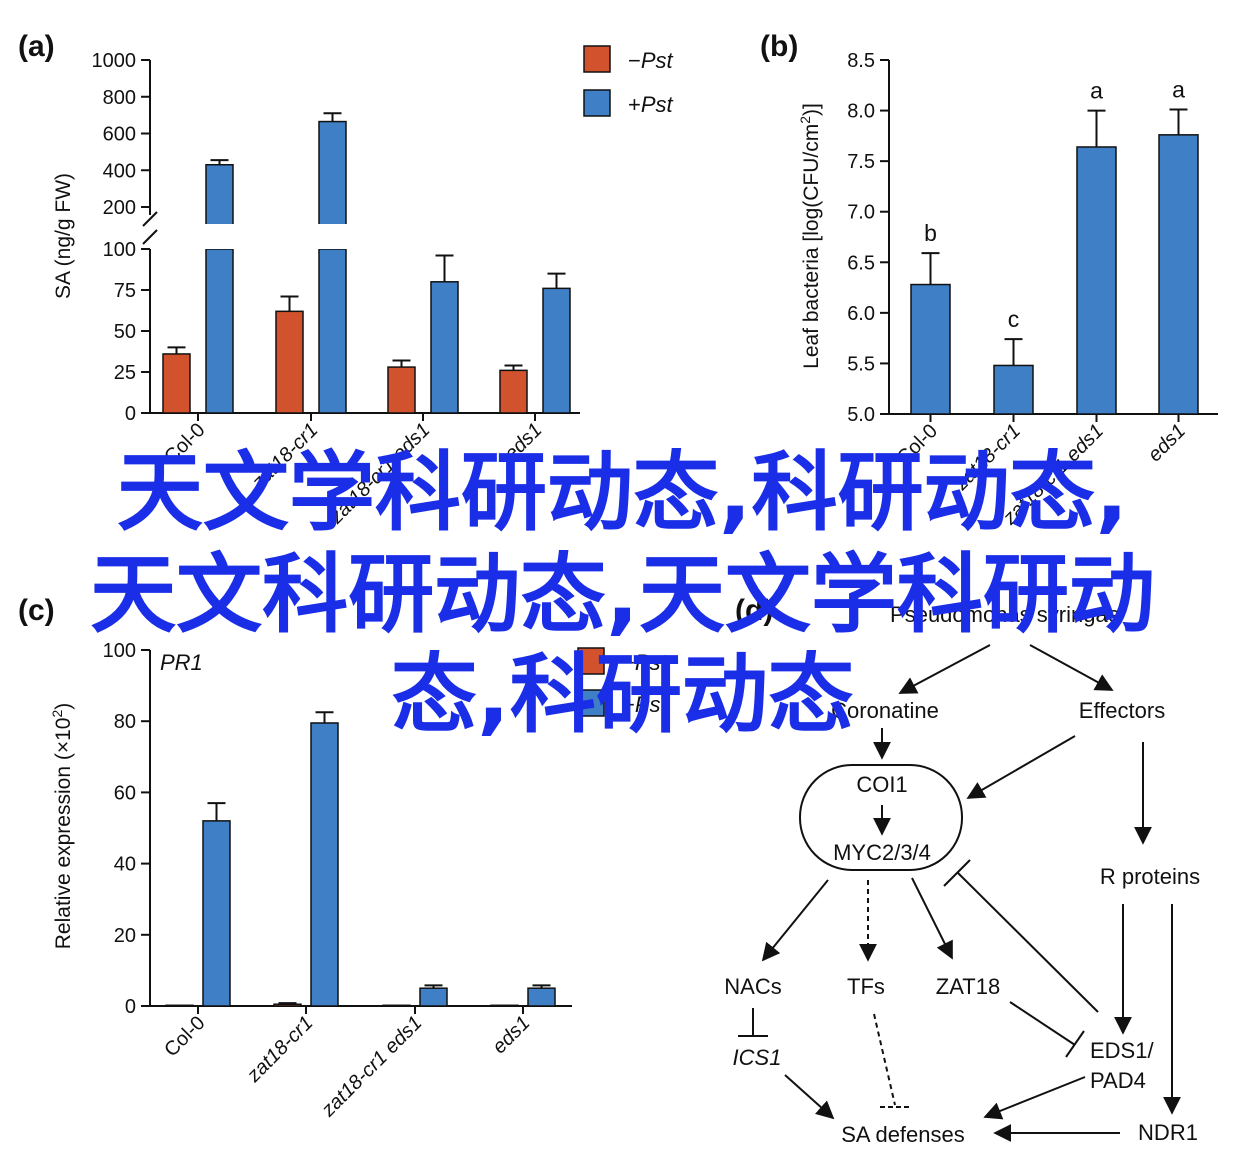 Image resolution: width=1245 pixels, height=1166 pixels. What do you see at coordinates (219, 194) in the screenshot?
I see `a-bar-s1-c0-upper` at bounding box center [219, 194].